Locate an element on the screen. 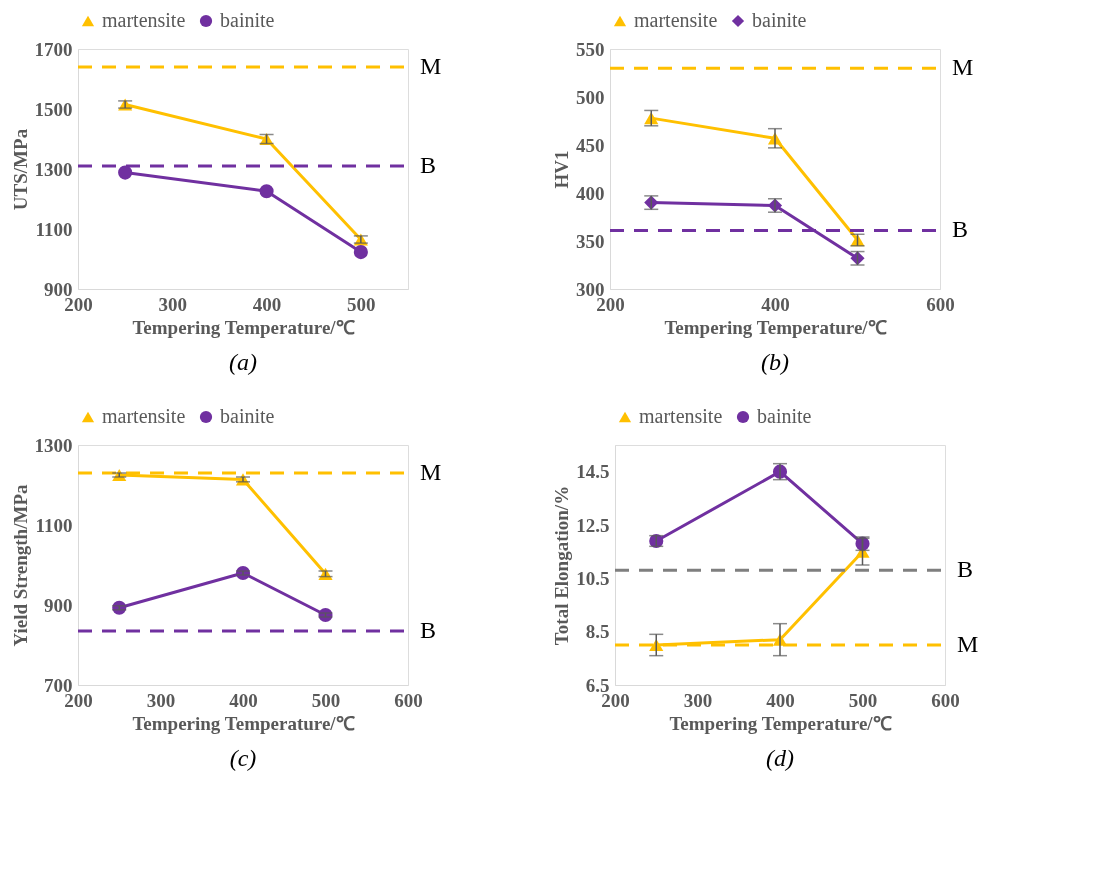 Image resolution: width=1099 pixels, height=877 pixels. y-tick-label: 550 is located at coordinates (590, 49).